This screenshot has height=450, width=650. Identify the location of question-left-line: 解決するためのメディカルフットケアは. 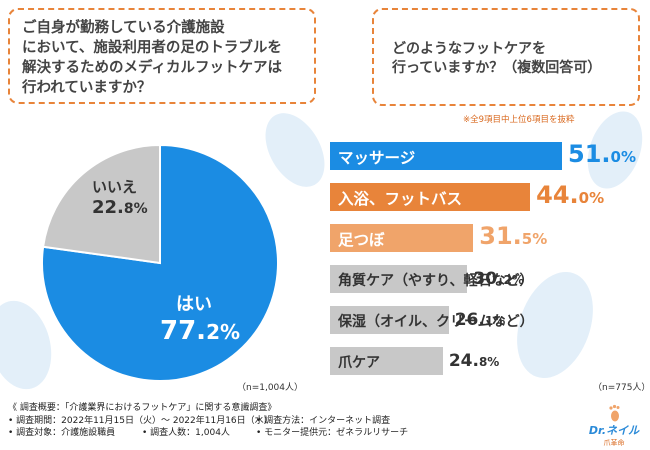
(152, 68).